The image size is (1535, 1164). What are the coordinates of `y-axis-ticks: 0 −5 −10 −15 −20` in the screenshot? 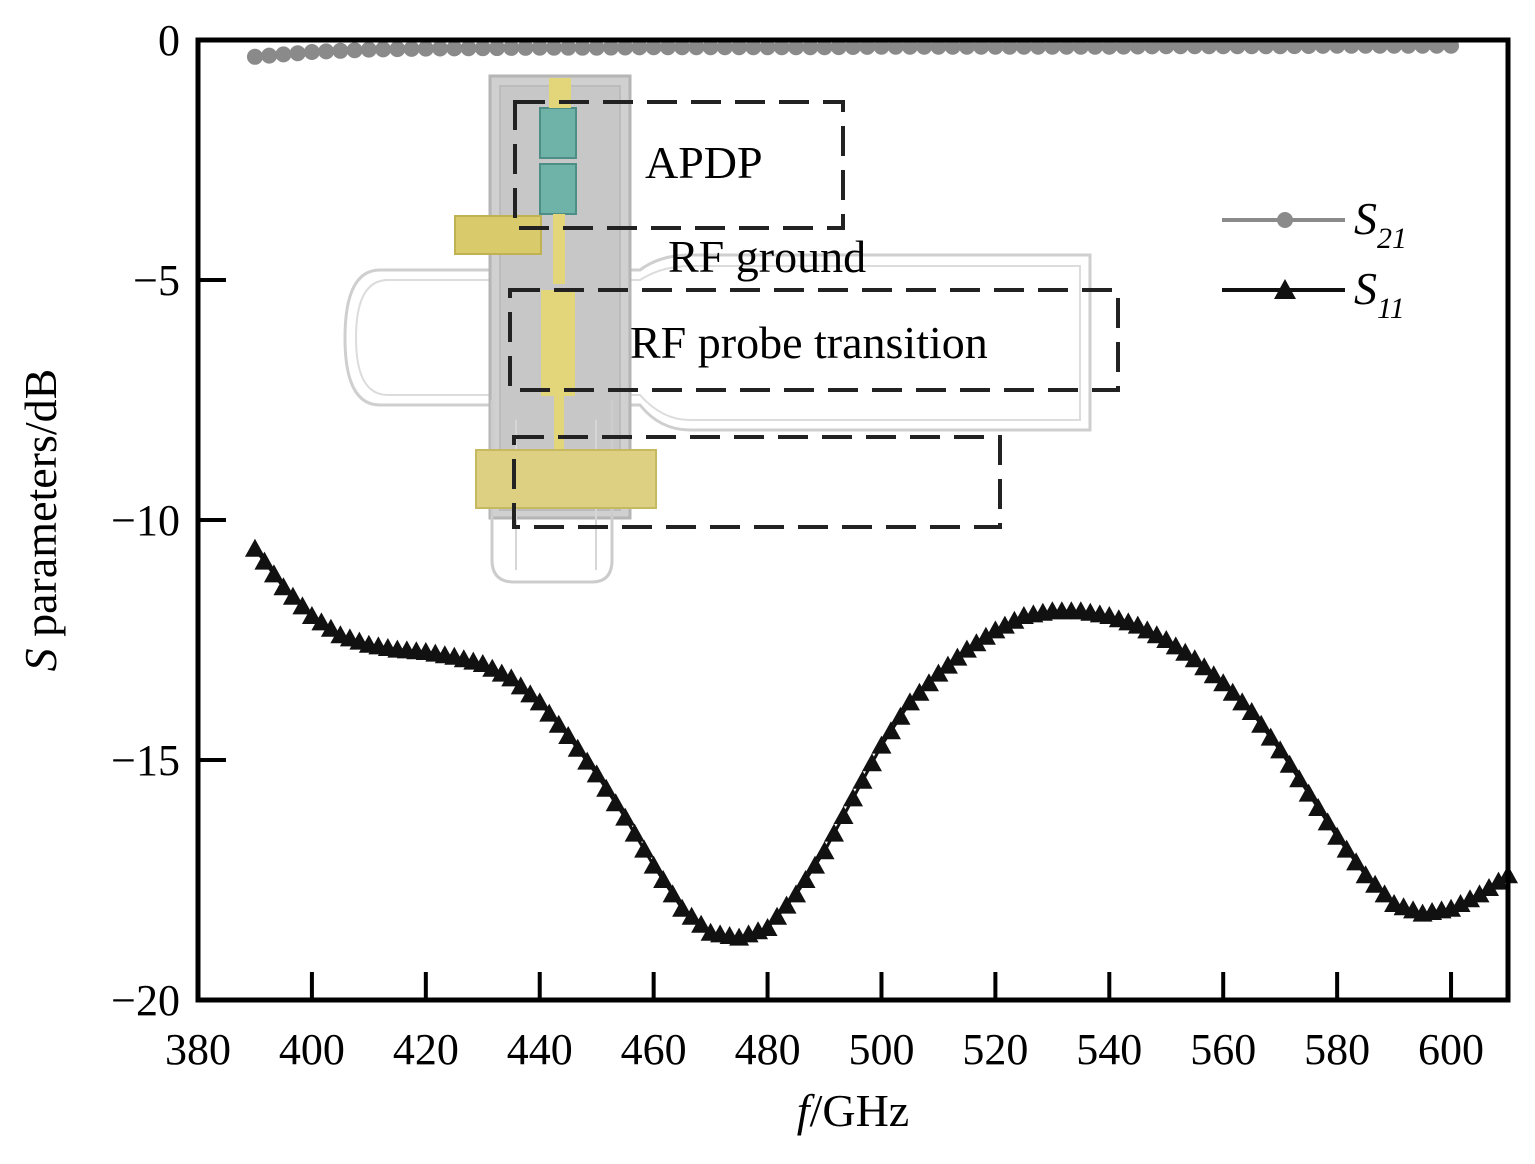 It's located at (168, 520).